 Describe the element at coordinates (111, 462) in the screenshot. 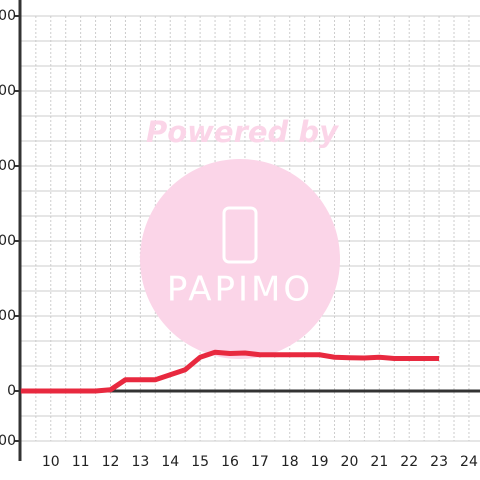

I see `x-tick-label: 12` at that location.